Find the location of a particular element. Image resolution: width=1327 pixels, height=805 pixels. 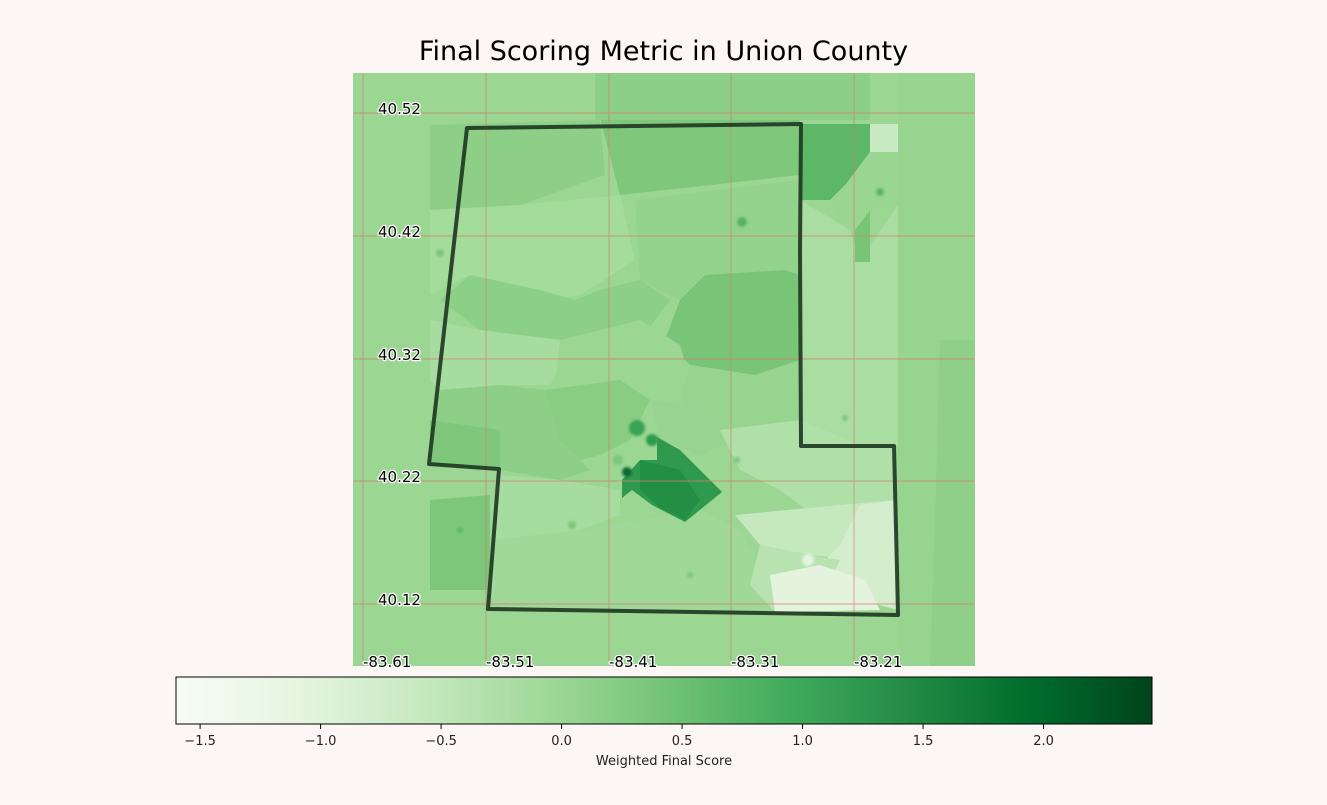

map-title: Final Scoring Metric in Union County is located at coordinates (663, 51).